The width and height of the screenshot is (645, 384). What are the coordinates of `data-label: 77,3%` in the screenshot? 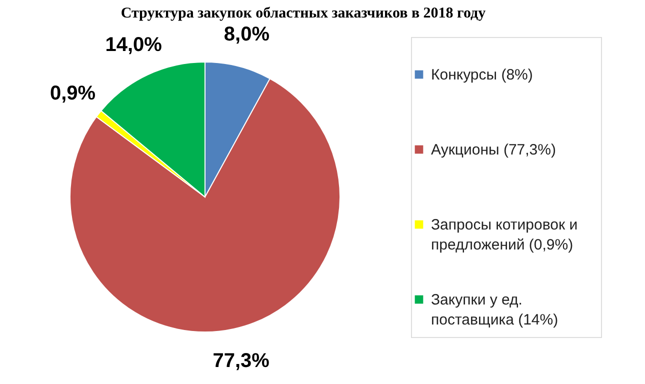 It's located at (241, 361).